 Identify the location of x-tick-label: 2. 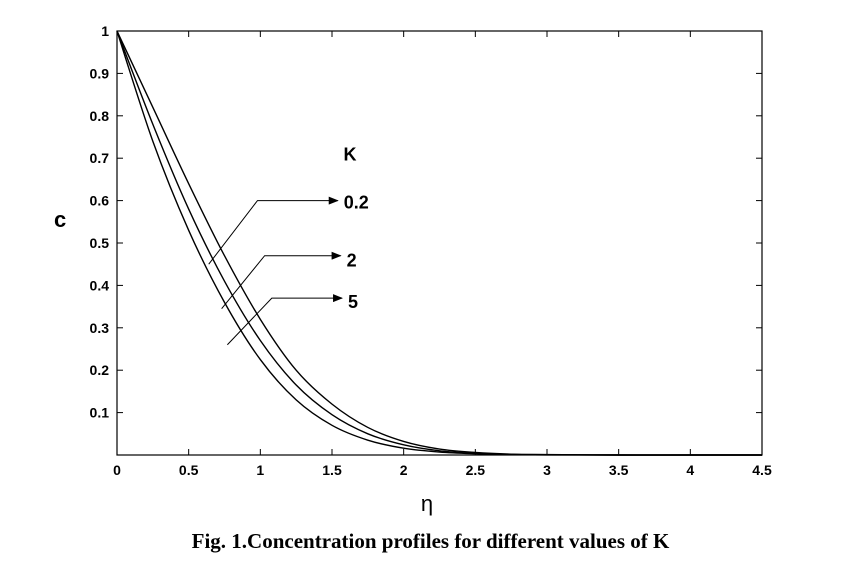
(404, 470).